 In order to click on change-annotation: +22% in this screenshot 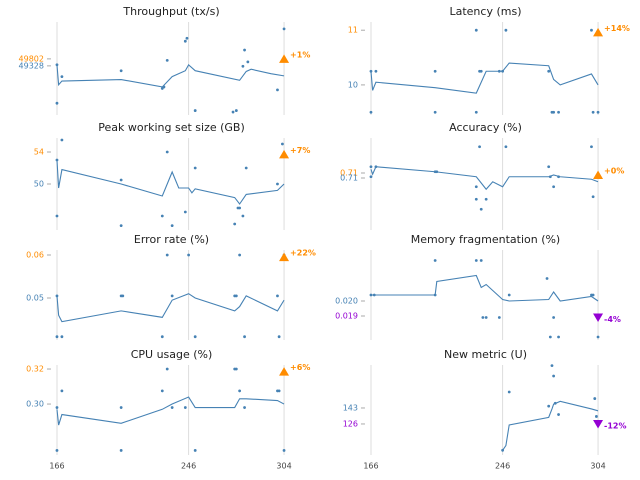, I will do `click(303, 253)`.